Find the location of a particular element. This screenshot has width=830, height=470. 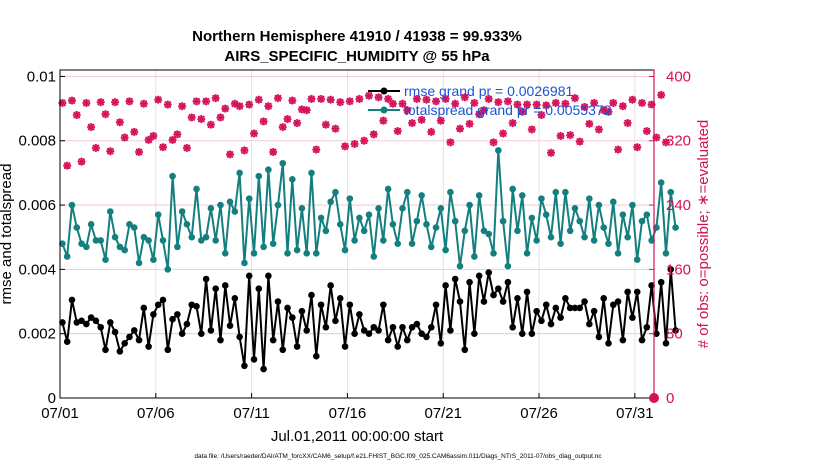

y-left-tick-label: 0.002 is located at coordinates (37, 334).